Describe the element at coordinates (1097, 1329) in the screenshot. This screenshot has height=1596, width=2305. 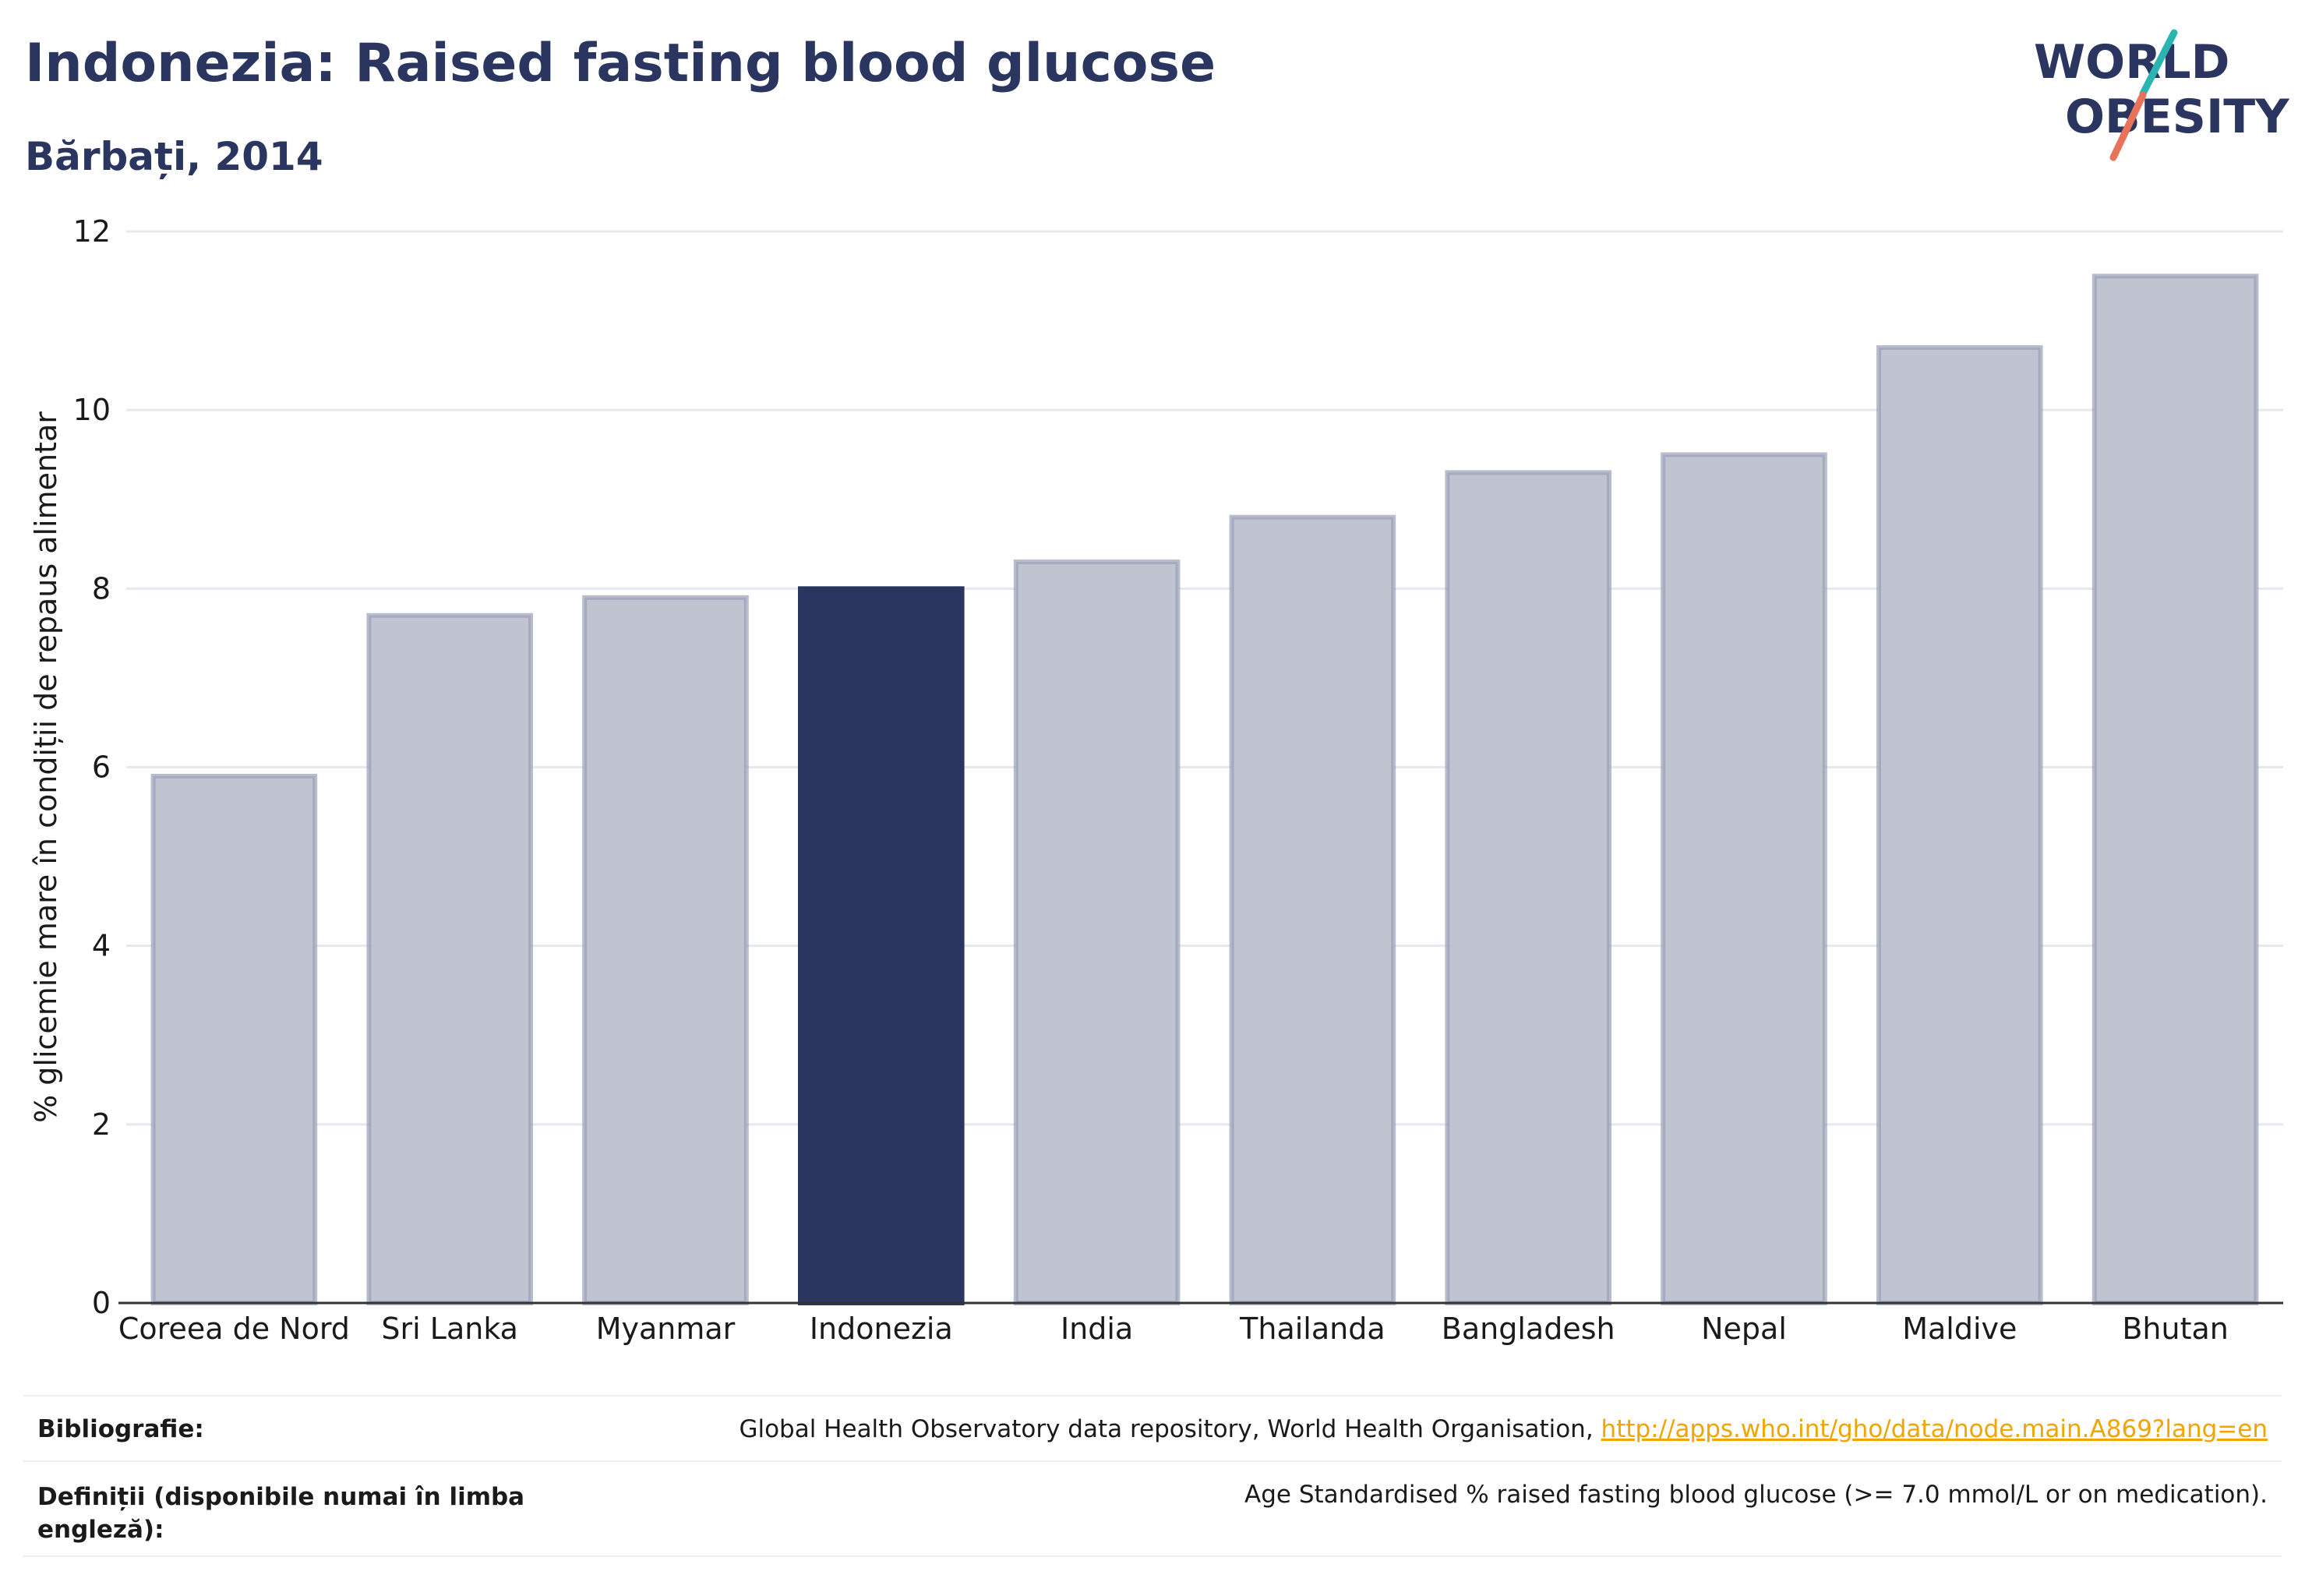
I see `x-tick-label: India` at that location.